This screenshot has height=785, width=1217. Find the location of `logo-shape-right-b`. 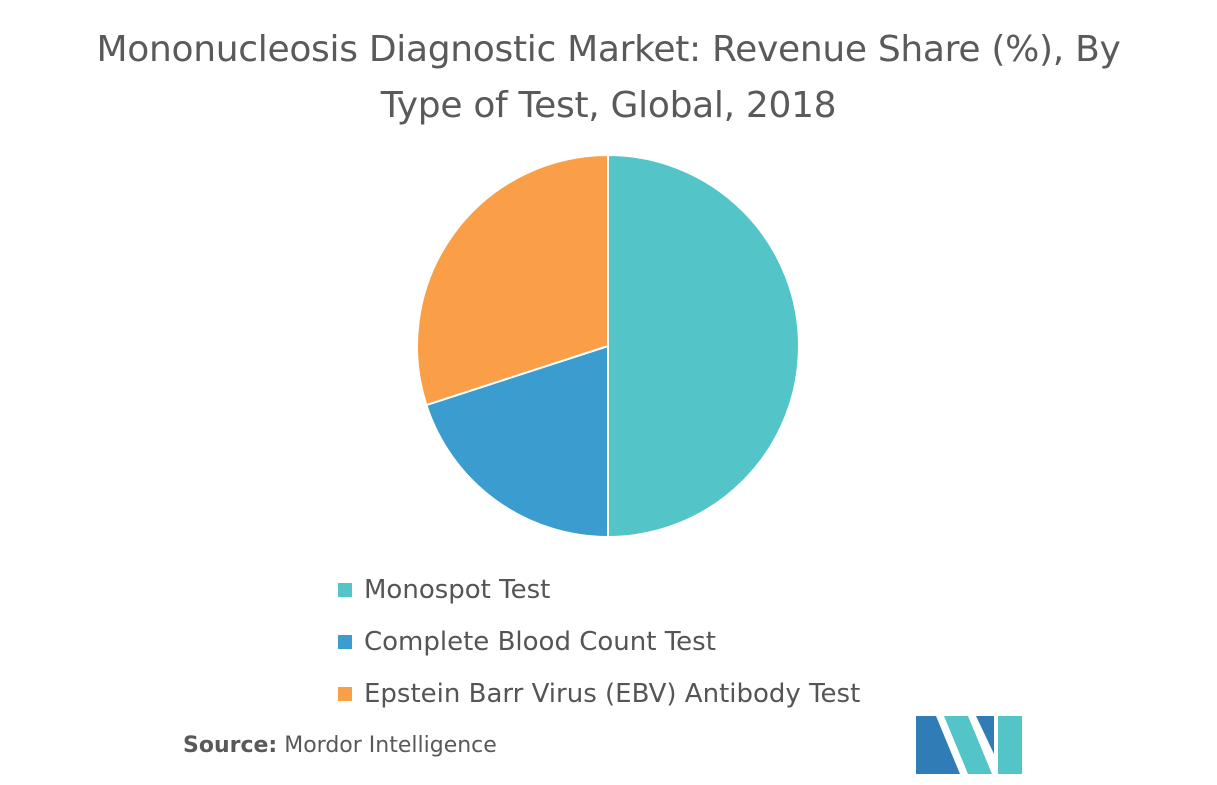

logo-shape-right-b is located at coordinates (1010, 745).